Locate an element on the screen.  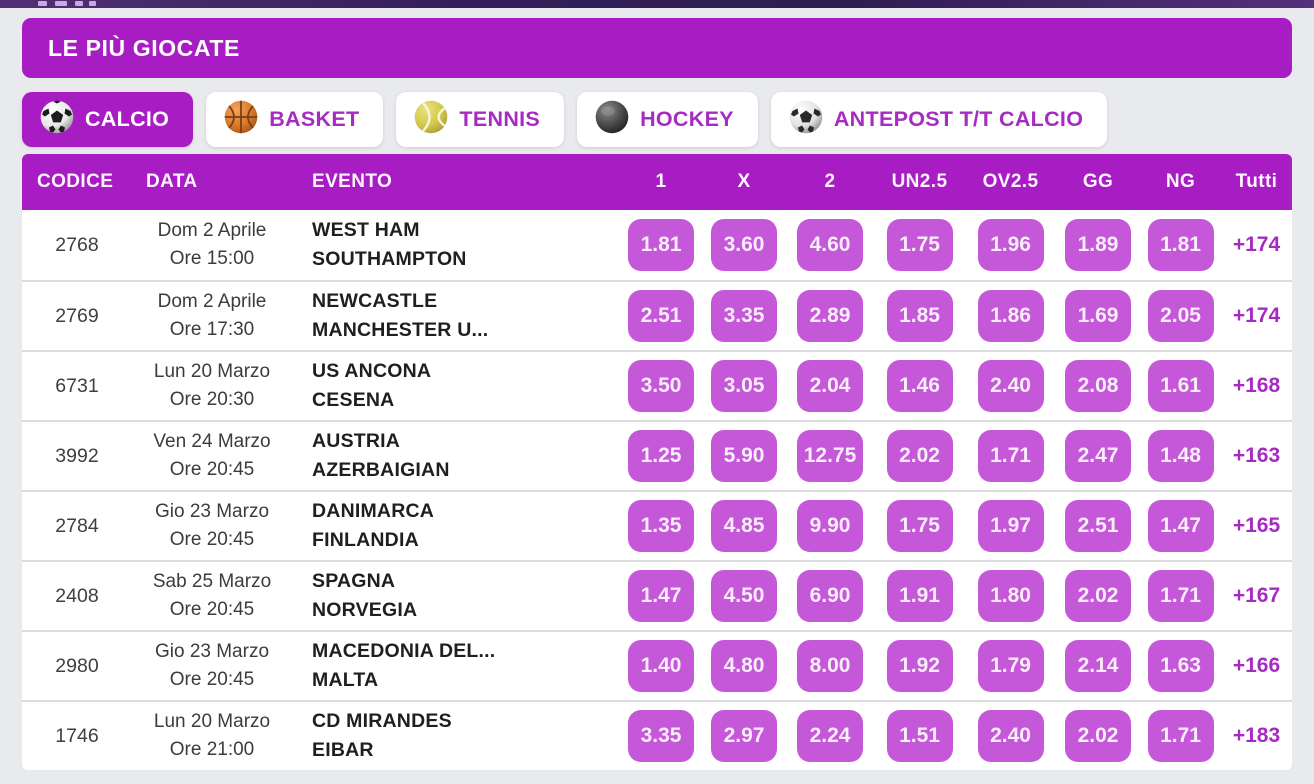
odd-button-x: 3.05 is located at coordinates (744, 386).